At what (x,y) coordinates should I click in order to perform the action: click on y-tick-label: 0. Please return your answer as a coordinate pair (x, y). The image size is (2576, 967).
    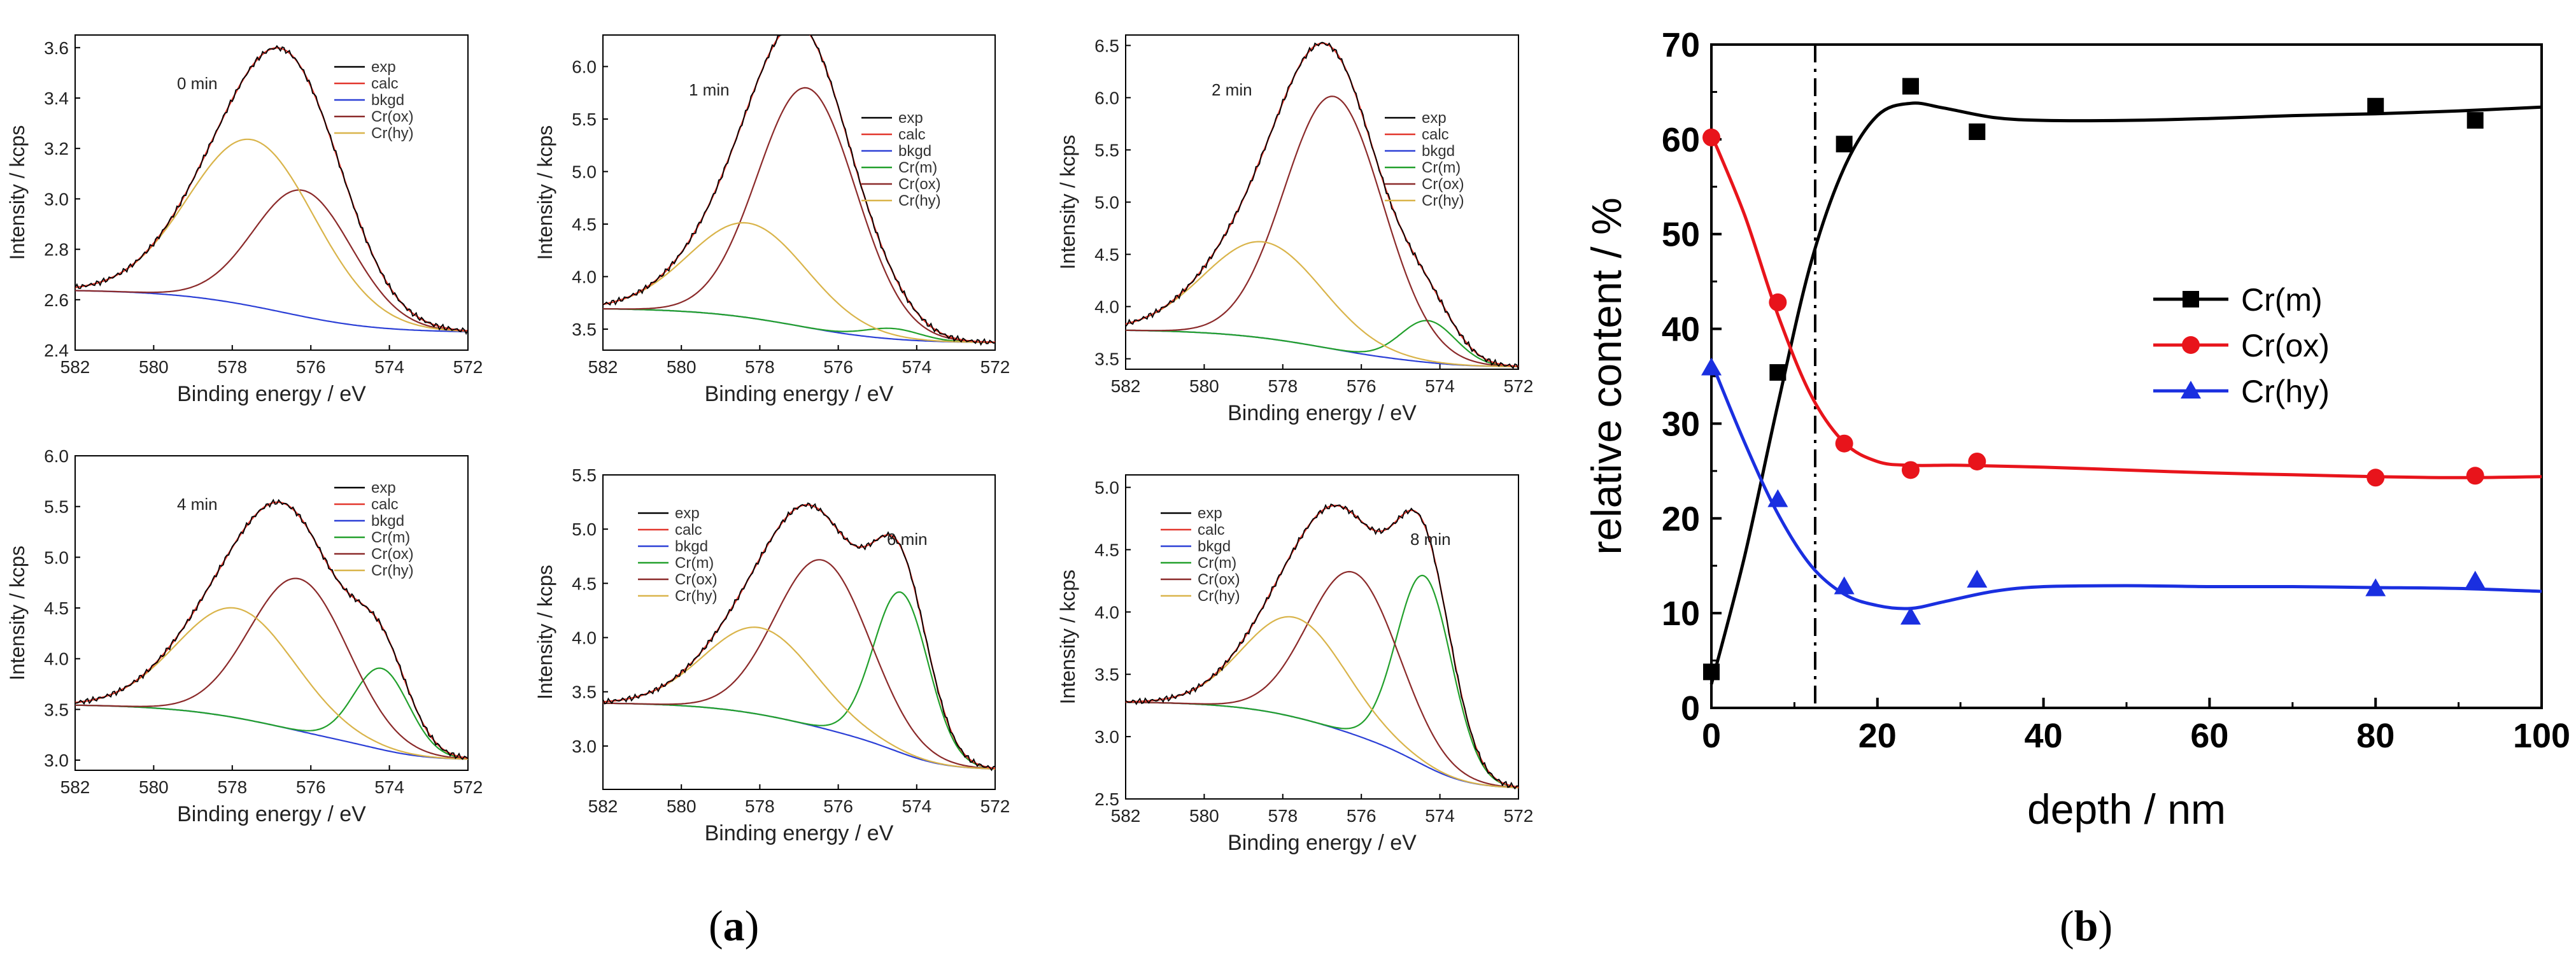
    Looking at the image, I should click on (1690, 709).